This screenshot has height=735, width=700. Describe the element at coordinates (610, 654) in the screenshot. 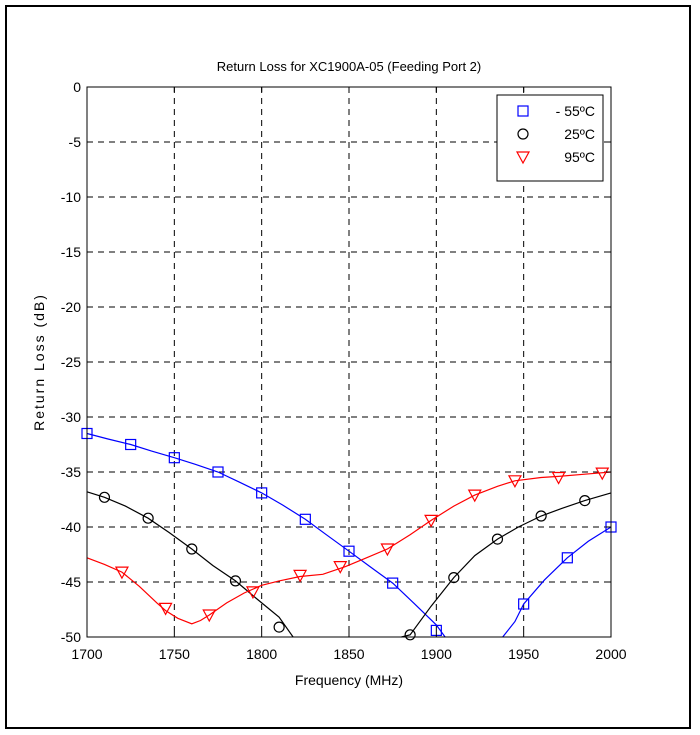

I see `x-tick-label: 2000` at that location.